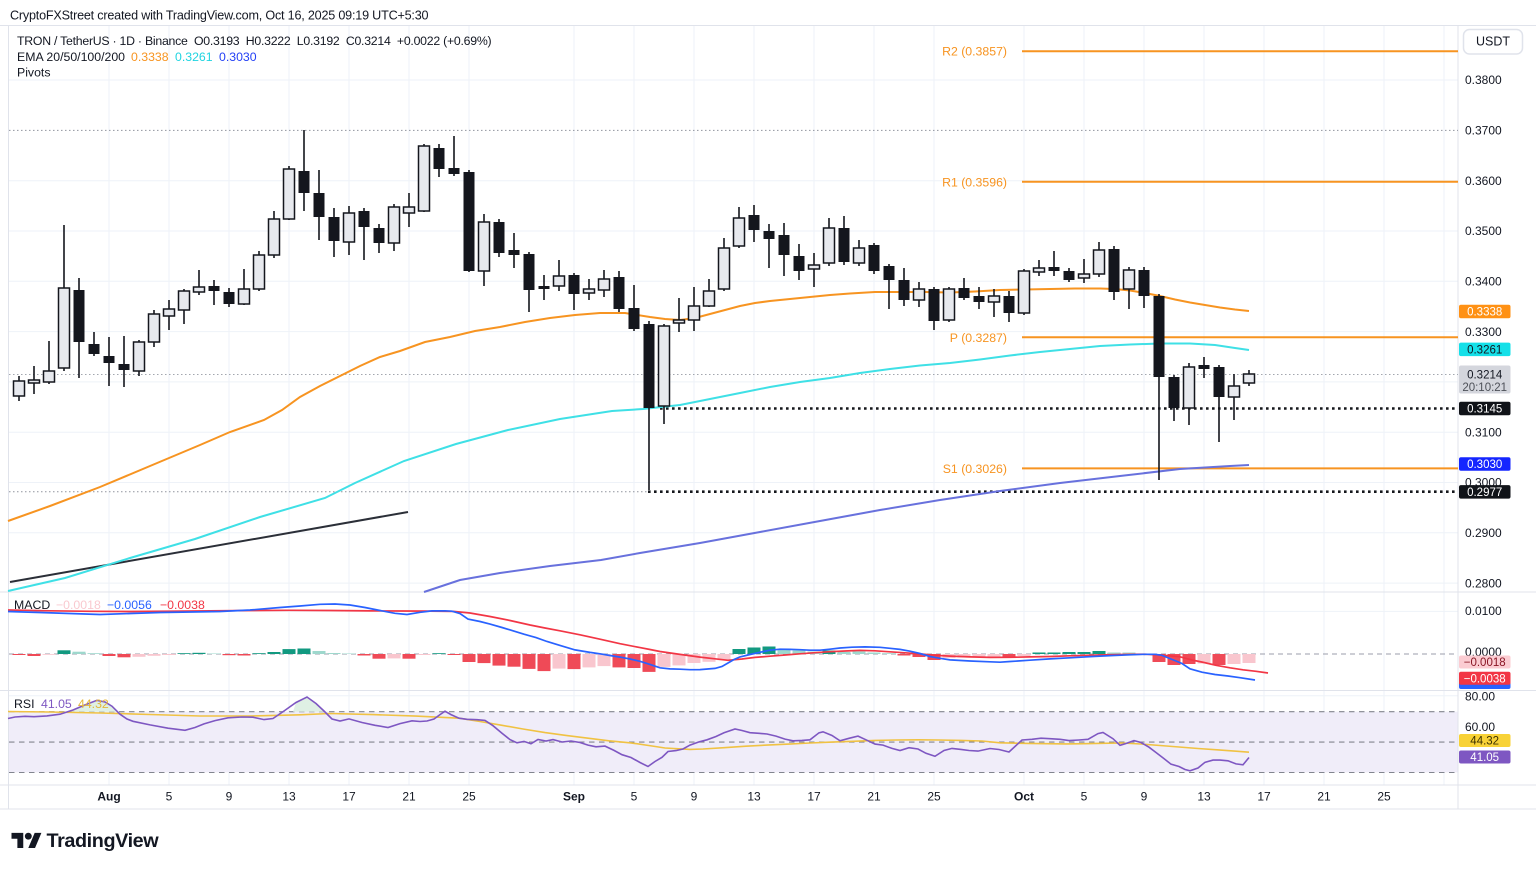  Describe the element at coordinates (34, 73) in the screenshot. I see `svg-text: Pivots` at that location.